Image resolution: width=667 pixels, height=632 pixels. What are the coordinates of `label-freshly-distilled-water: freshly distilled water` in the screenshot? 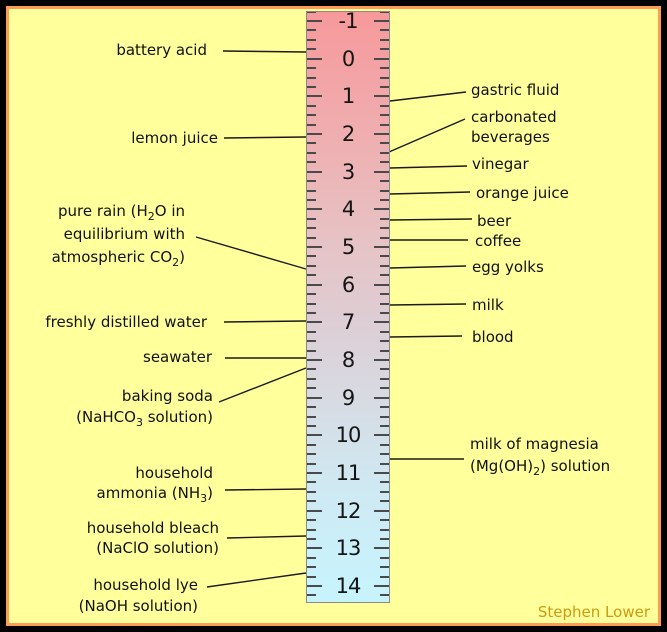 It's located at (126, 322).